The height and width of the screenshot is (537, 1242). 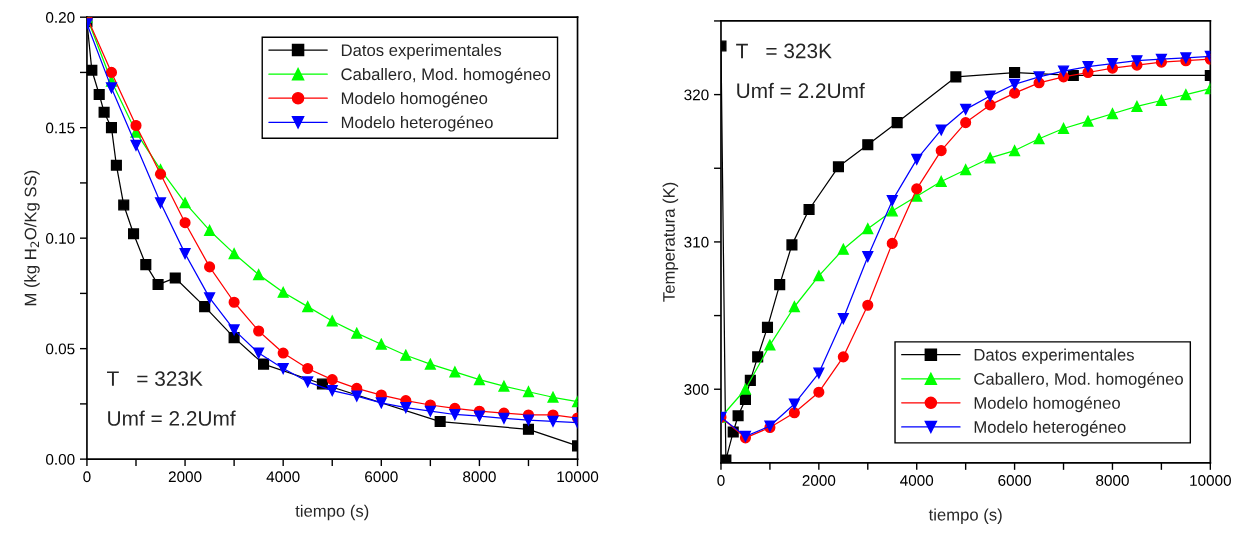 What do you see at coordinates (60, 17) in the screenshot?
I see `y-tick-label: 0.20` at bounding box center [60, 17].